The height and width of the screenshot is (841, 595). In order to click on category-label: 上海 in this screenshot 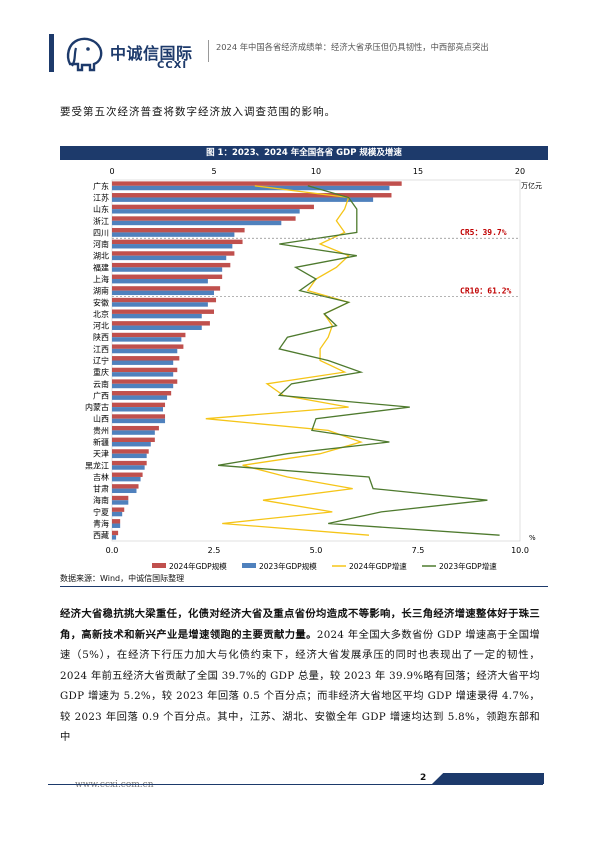, I will do `click(101, 279)`.